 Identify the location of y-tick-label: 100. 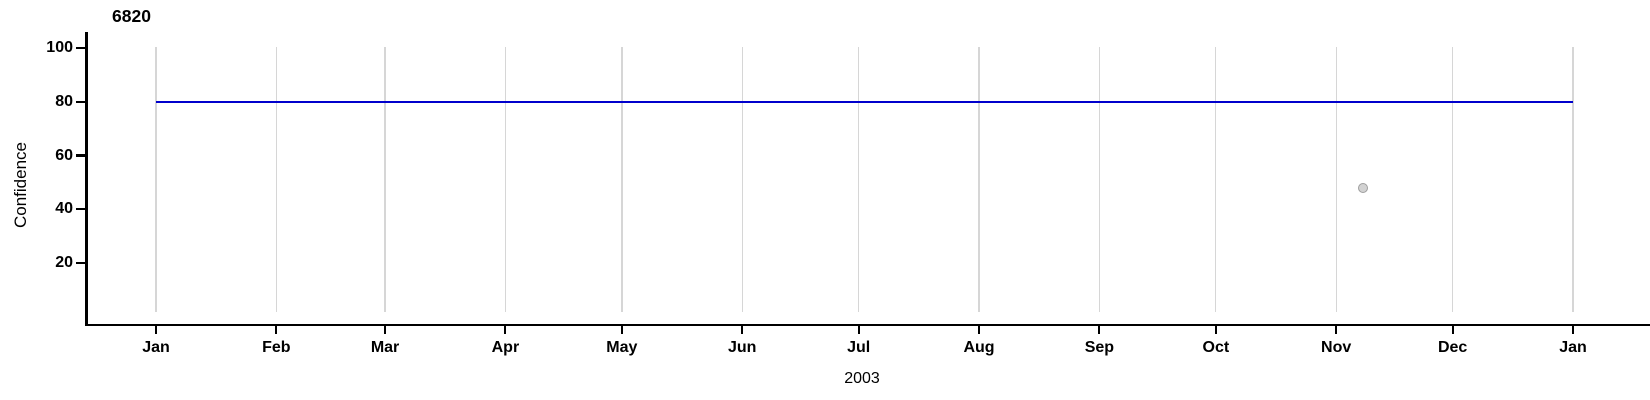
(59, 47).